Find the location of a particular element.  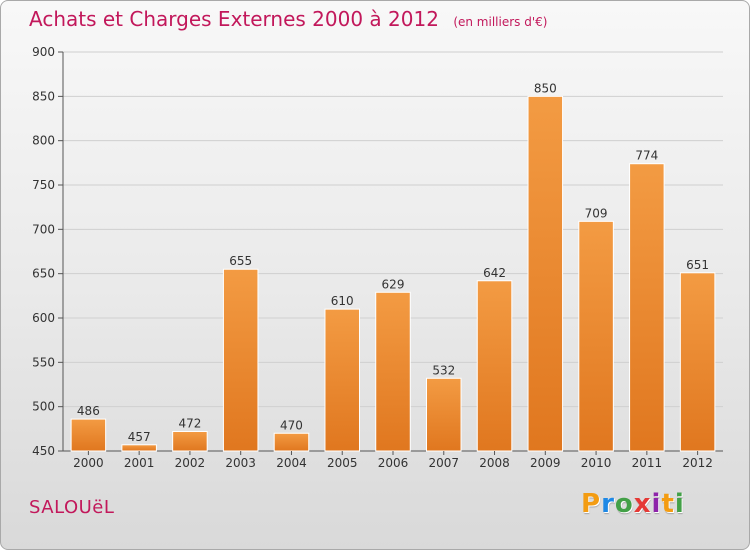

y-tick-label-700: 700 is located at coordinates (43, 229).